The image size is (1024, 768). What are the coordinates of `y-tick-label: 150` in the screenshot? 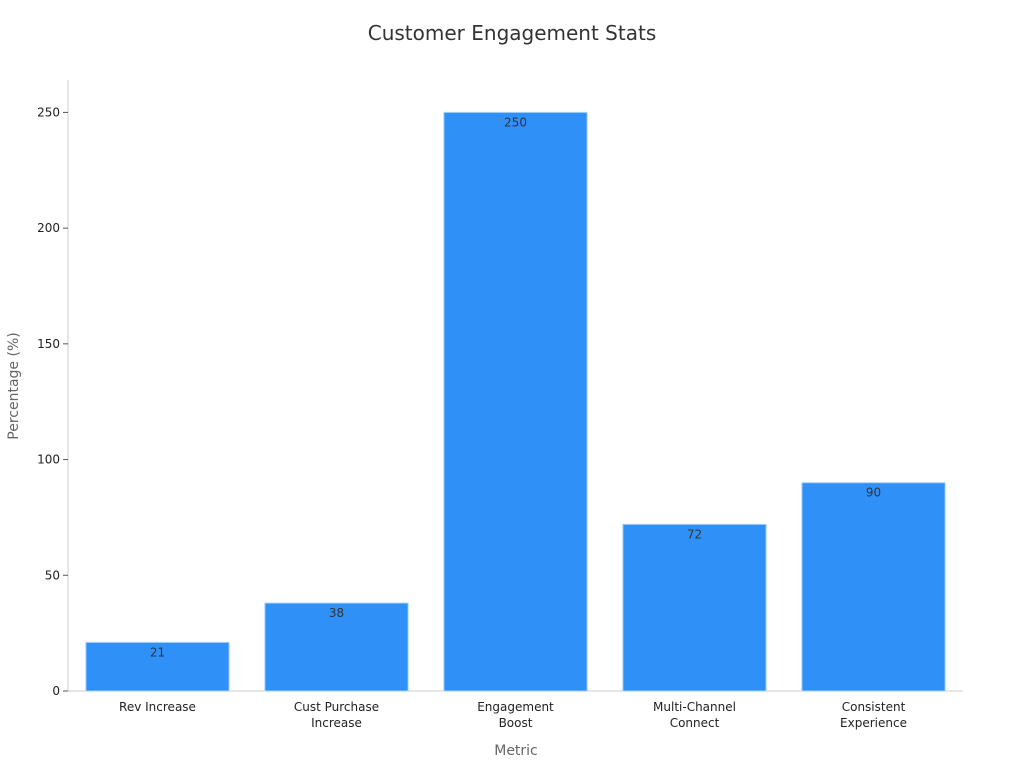 It's located at (48, 344).